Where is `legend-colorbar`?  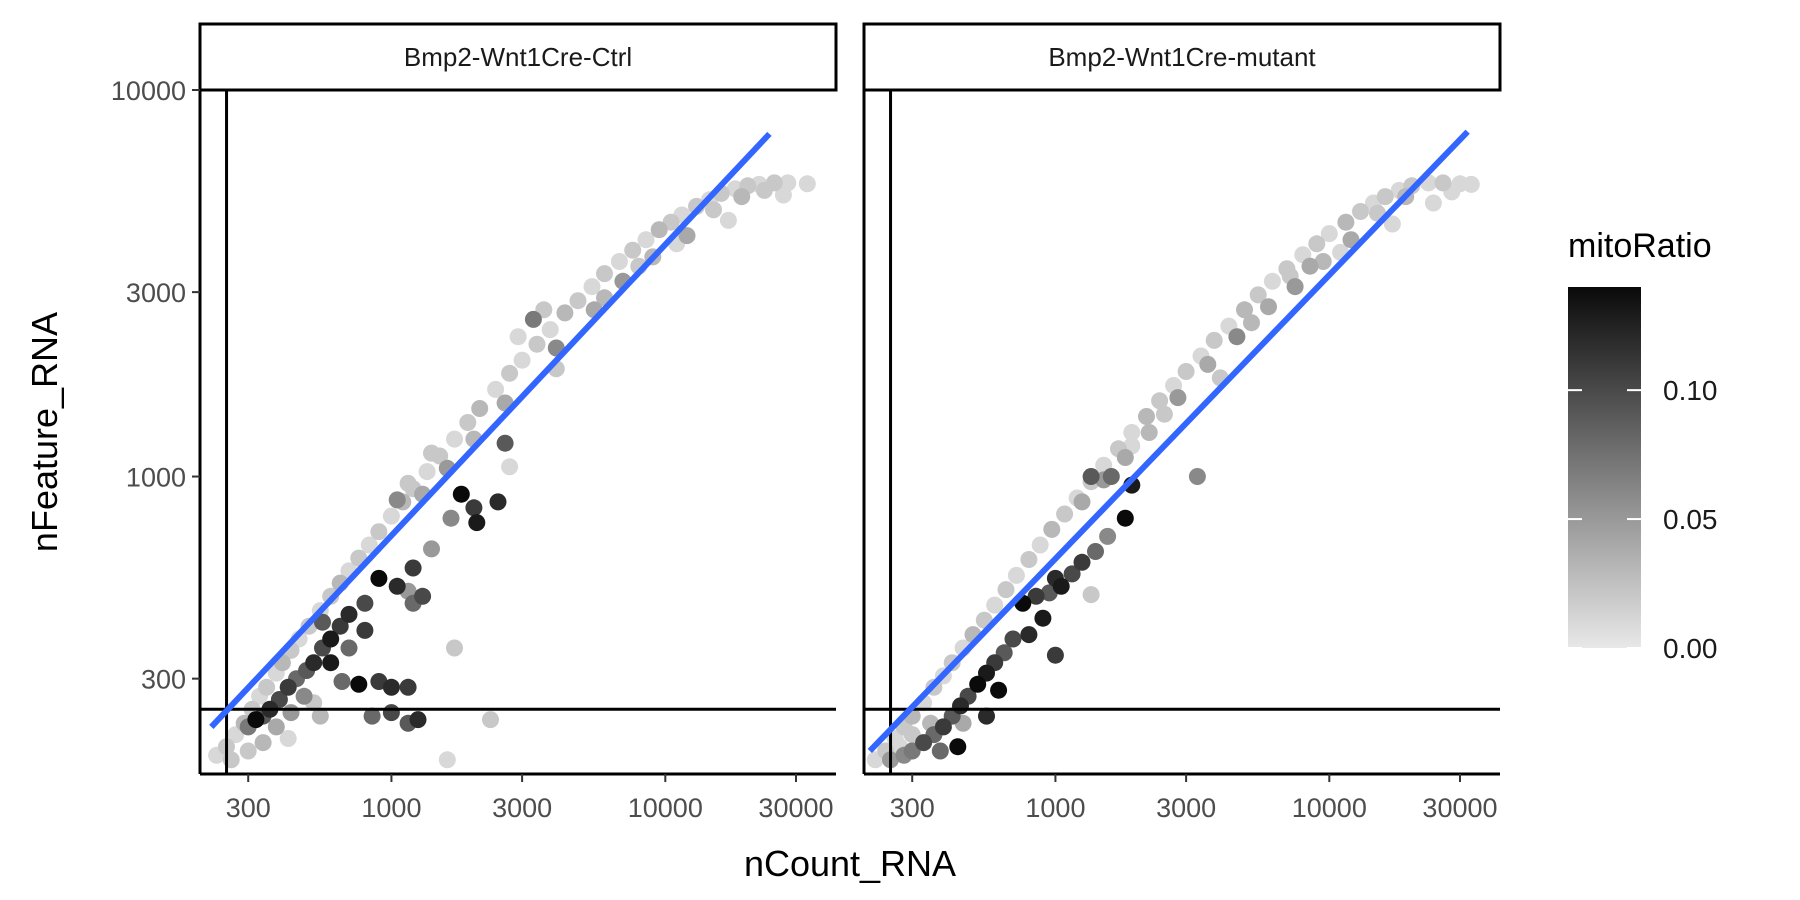 legend-colorbar is located at coordinates (1604, 467).